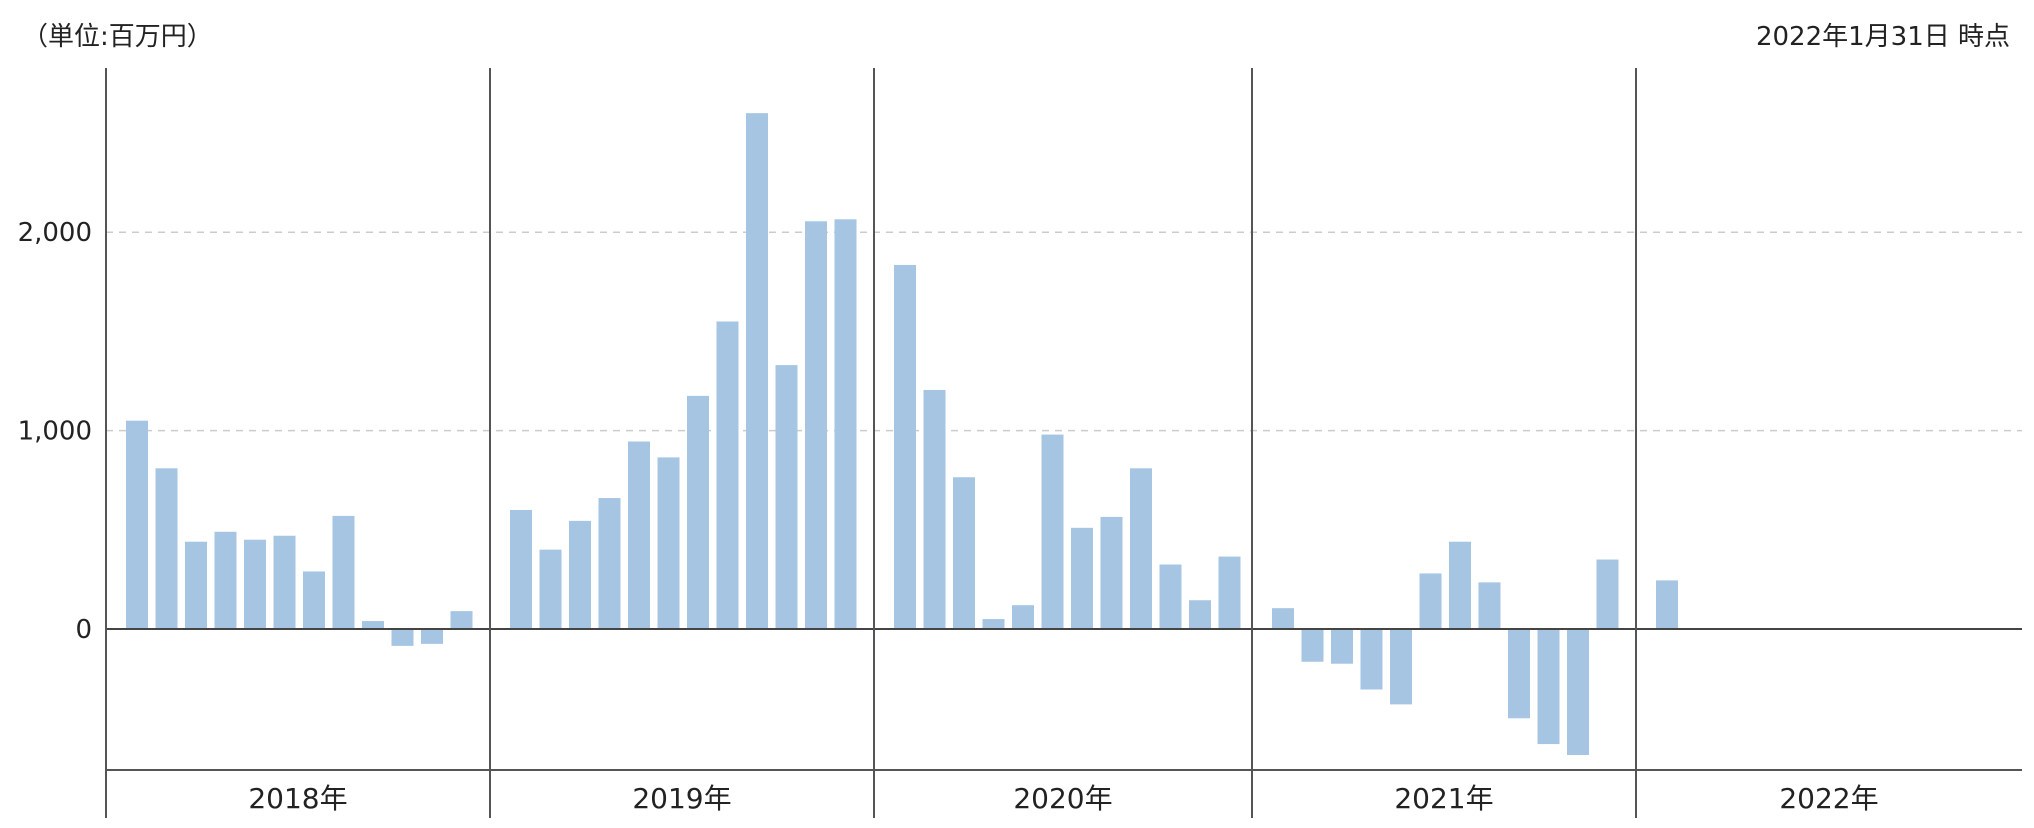 This screenshot has width=2034, height=828. I want to click on year-label: 2018年, so click(297, 798).